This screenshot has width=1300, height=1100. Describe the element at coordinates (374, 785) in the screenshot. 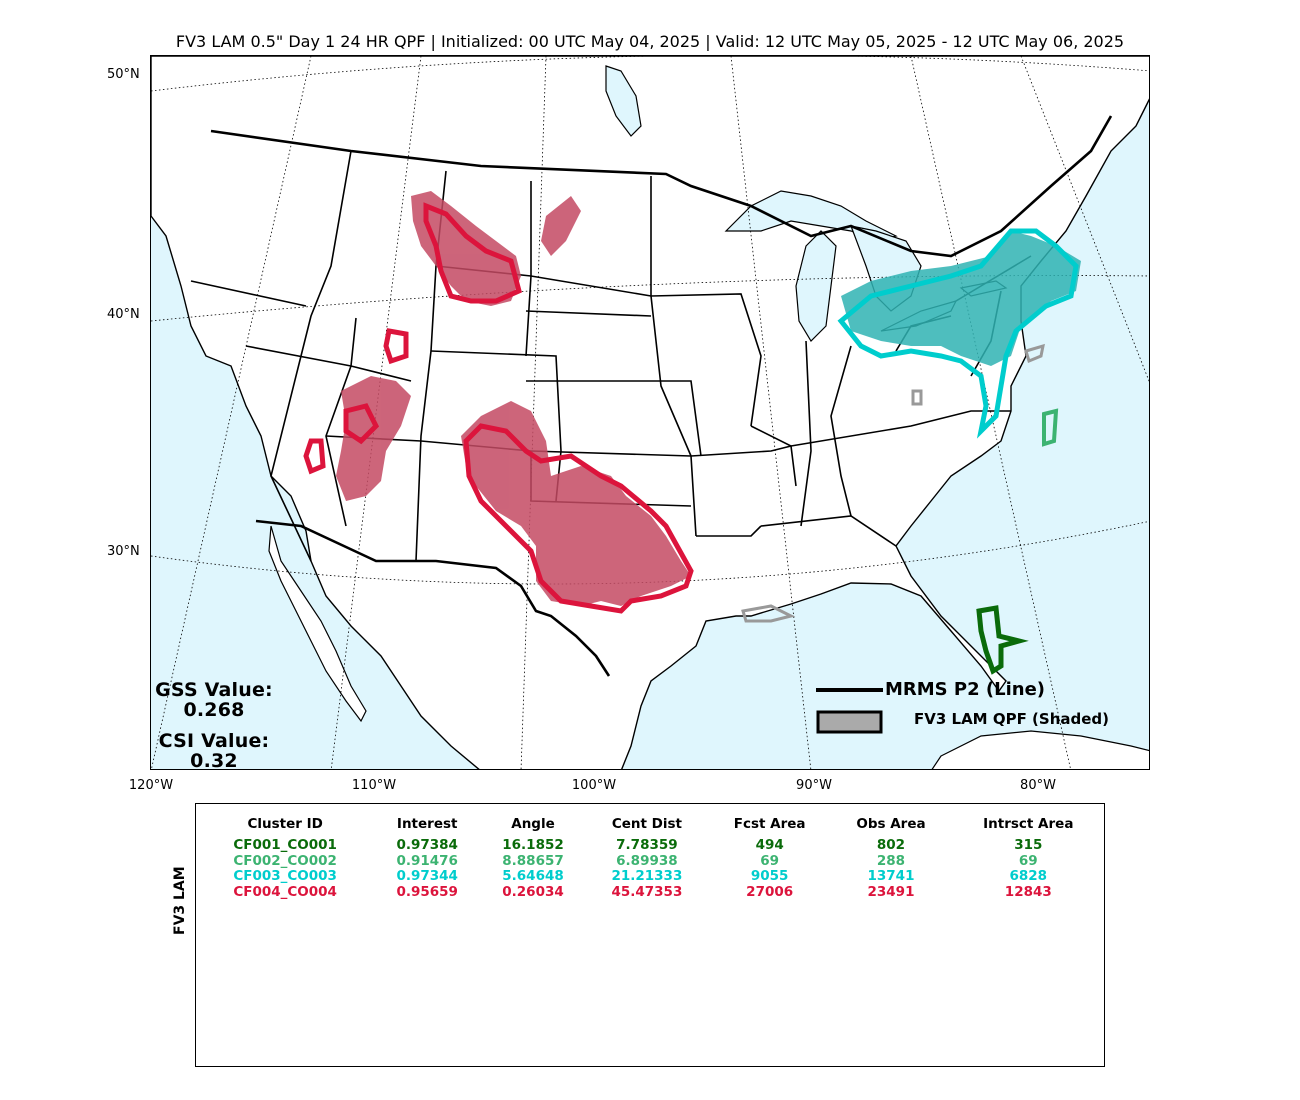

I see `lon-label-110w: 110°W` at that location.